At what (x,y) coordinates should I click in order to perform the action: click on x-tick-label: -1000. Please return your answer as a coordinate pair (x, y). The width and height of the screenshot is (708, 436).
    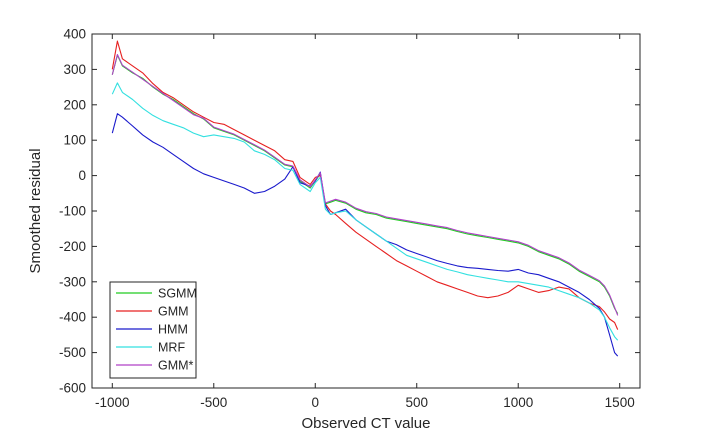
    Looking at the image, I should click on (112, 402).